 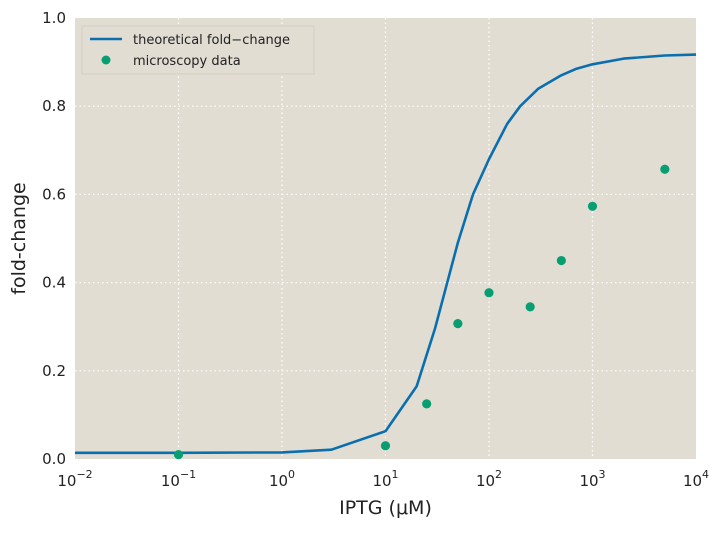 I want to click on legend-label-microscopy: microscopy data, so click(x=187, y=61).